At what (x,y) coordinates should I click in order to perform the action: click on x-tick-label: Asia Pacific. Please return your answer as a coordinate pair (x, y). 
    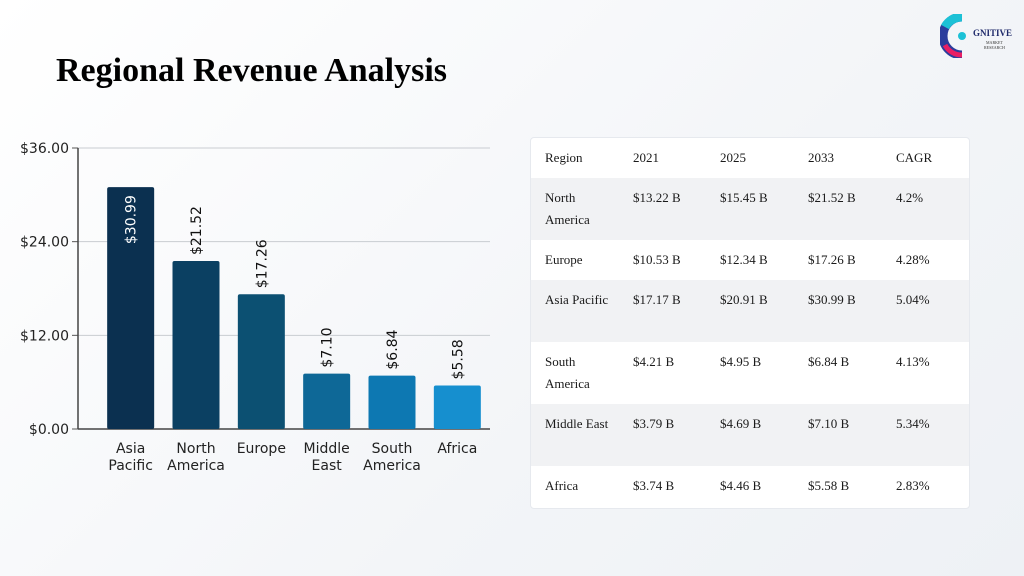
    Looking at the image, I should click on (130, 457).